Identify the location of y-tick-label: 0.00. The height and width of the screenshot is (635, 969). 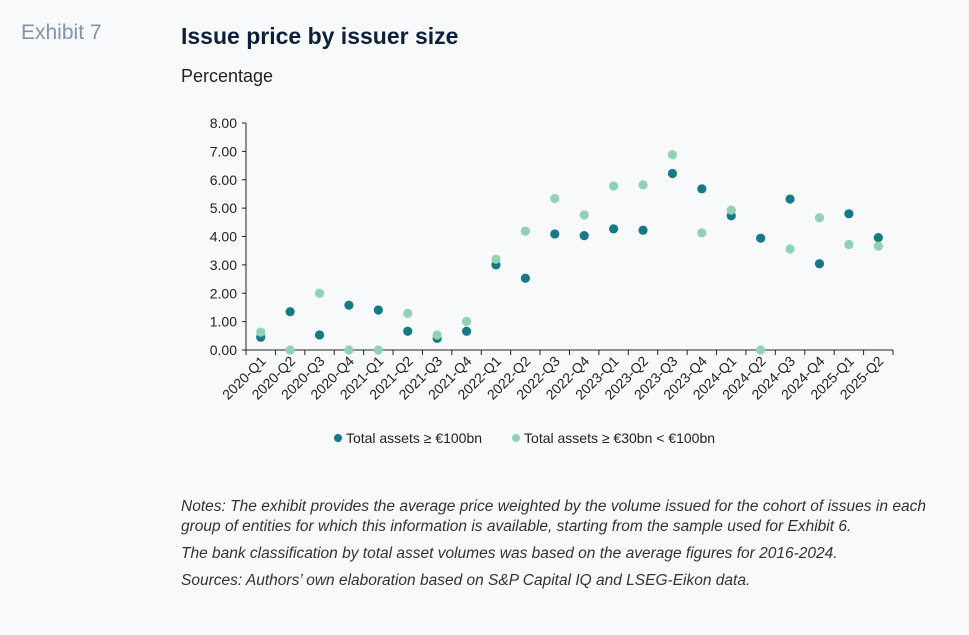
(223, 350).